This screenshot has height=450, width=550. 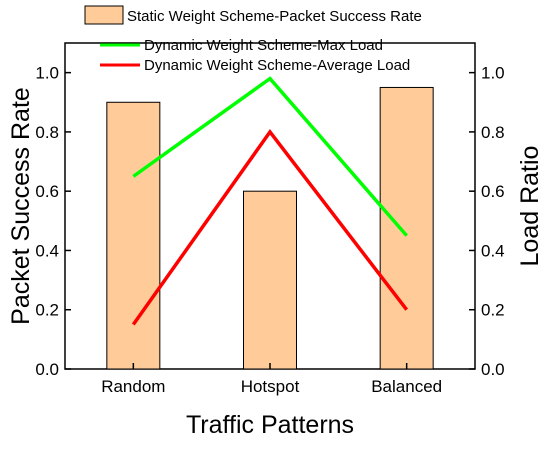 I want to click on bar-balanced, so click(x=406, y=228).